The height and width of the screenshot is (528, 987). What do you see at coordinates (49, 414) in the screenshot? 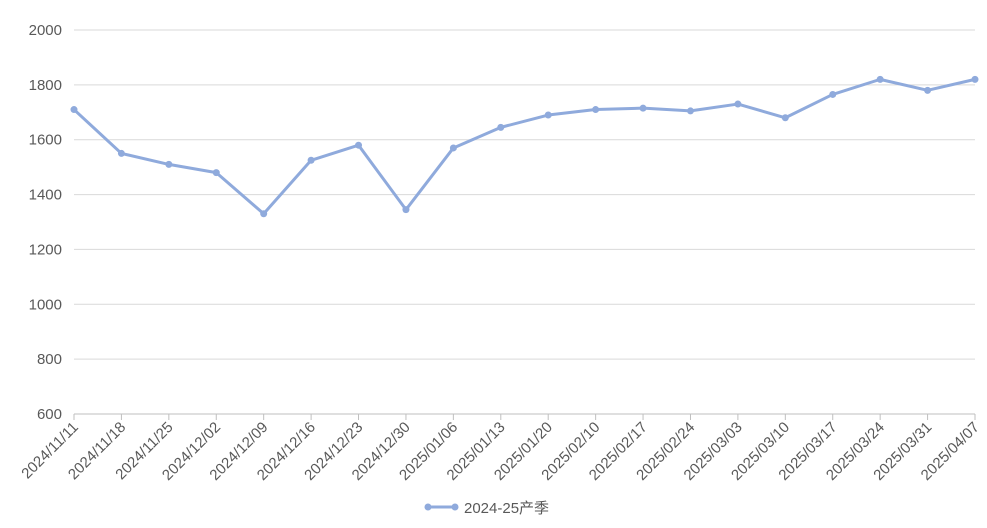
I see `y-tick-label: 600` at bounding box center [49, 414].